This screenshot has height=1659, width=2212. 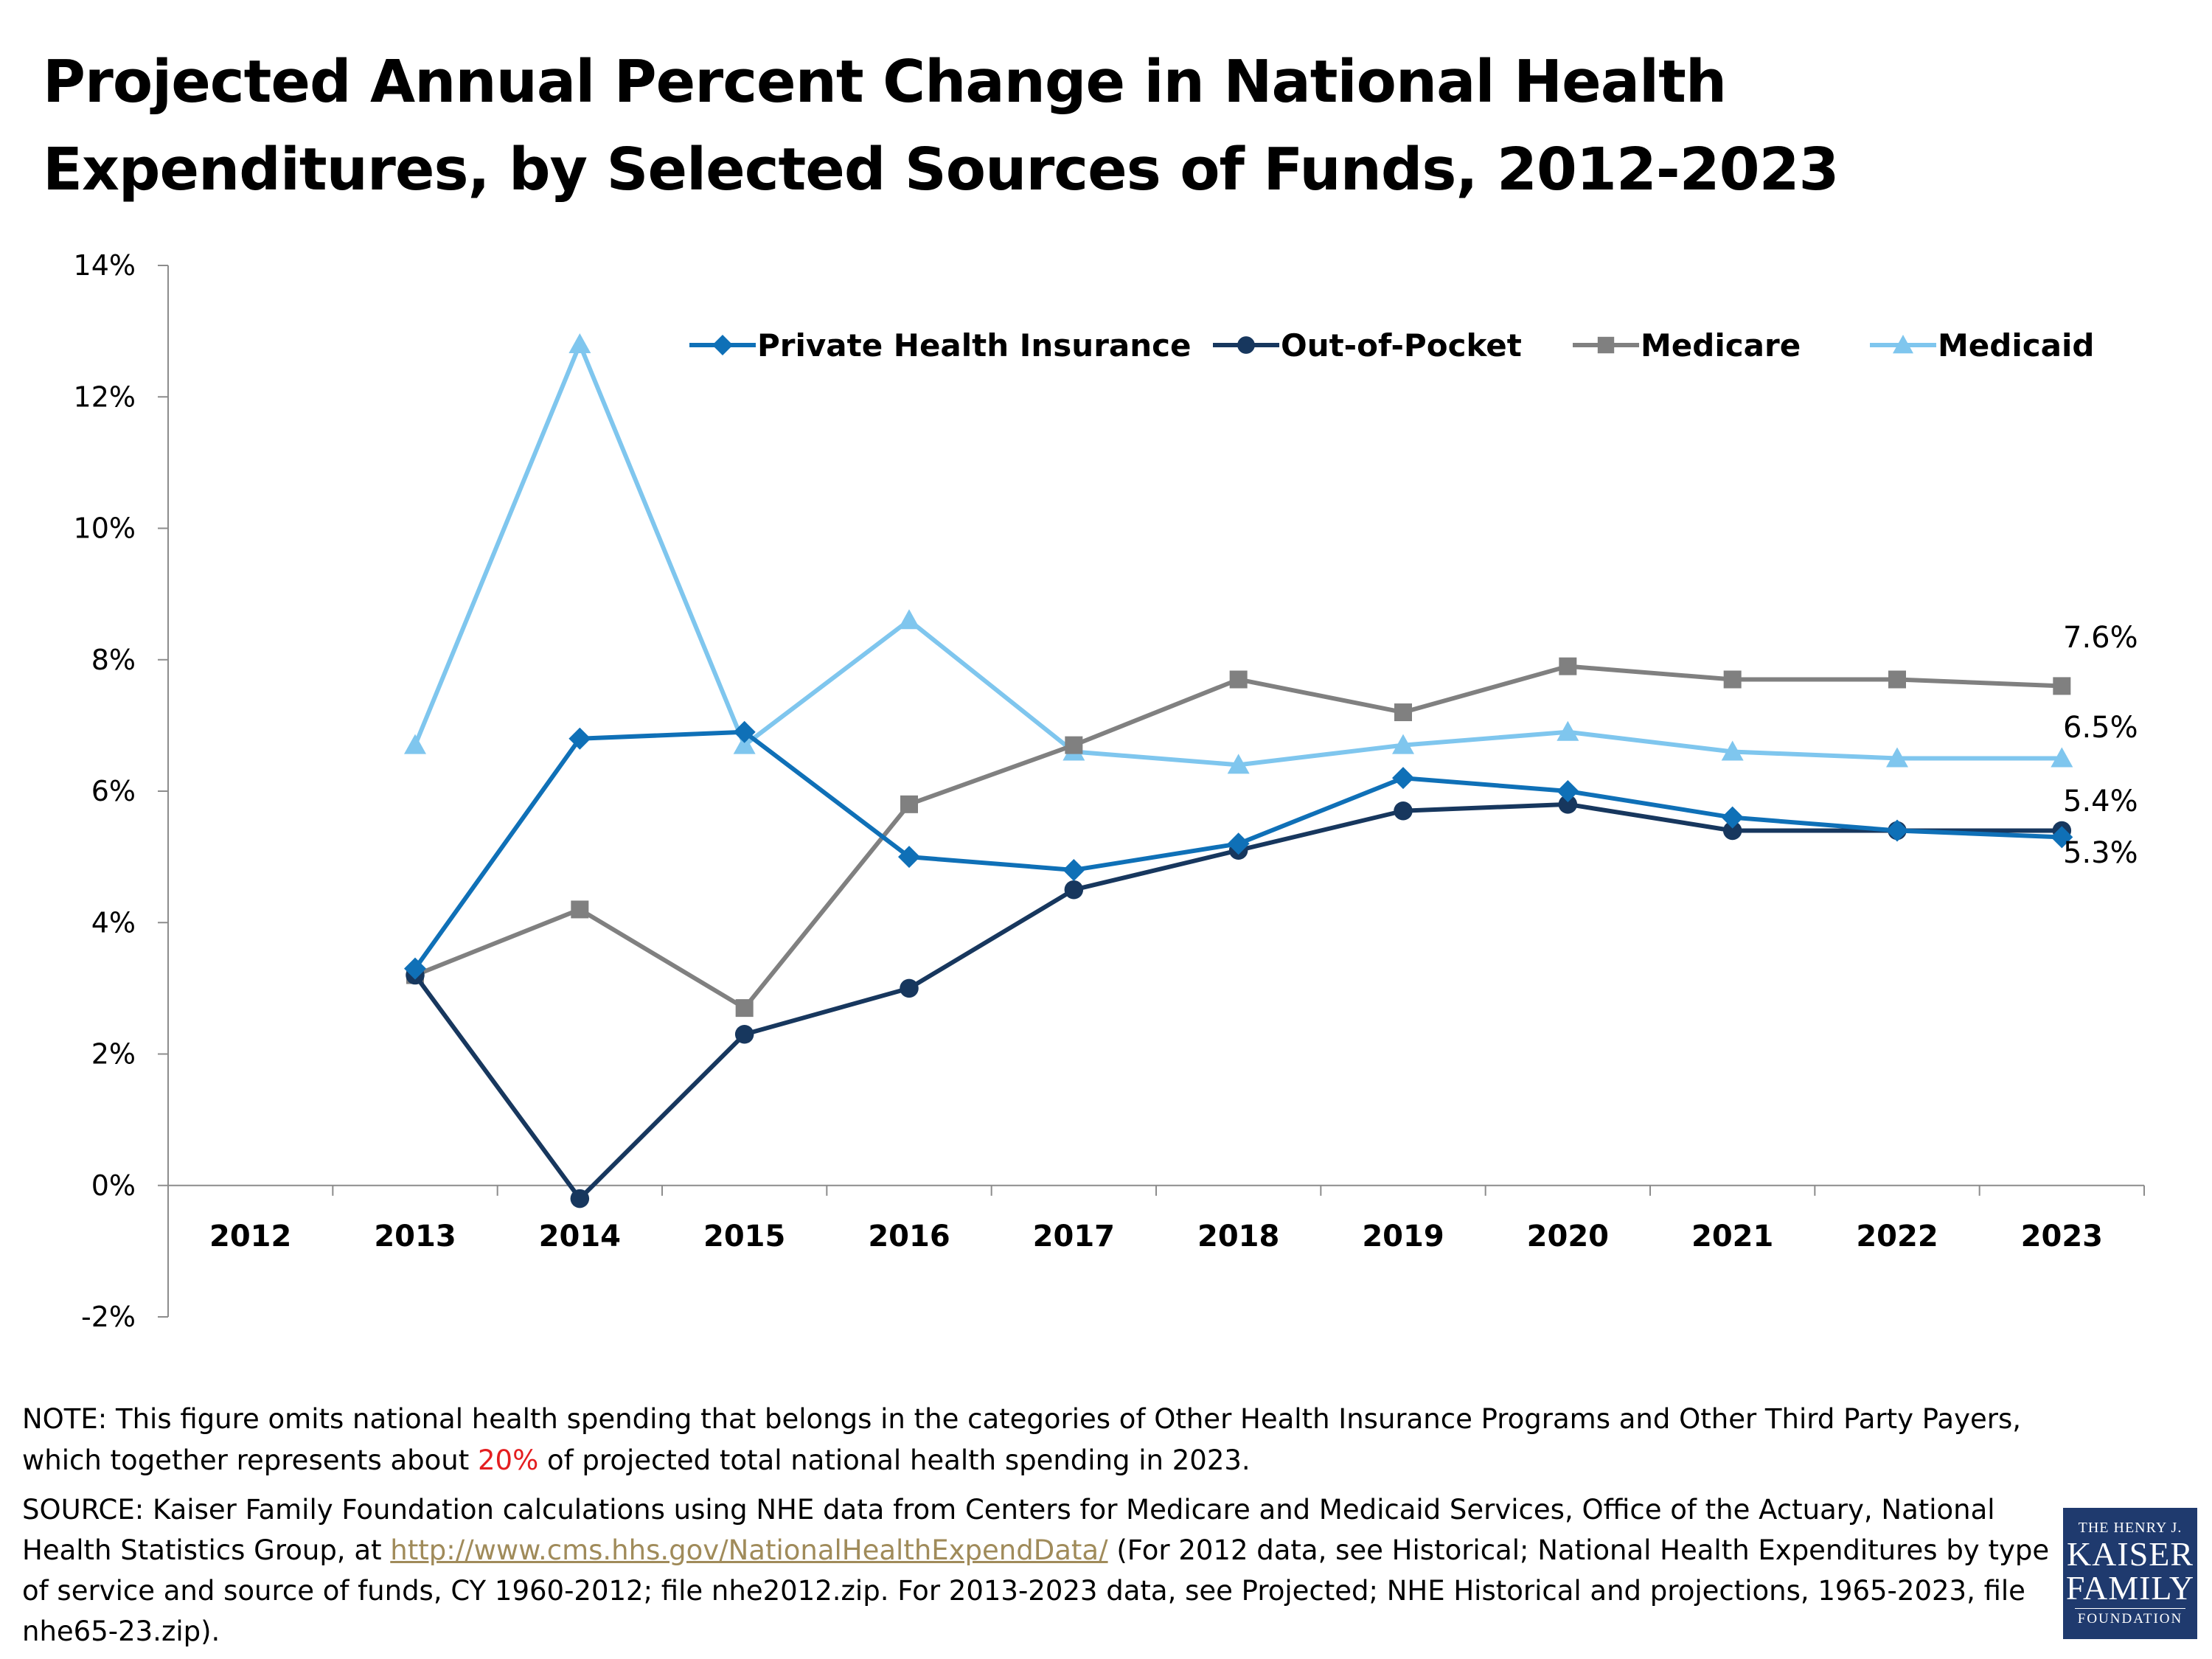 I want to click on legend-marker-medicare, so click(x=1606, y=345).